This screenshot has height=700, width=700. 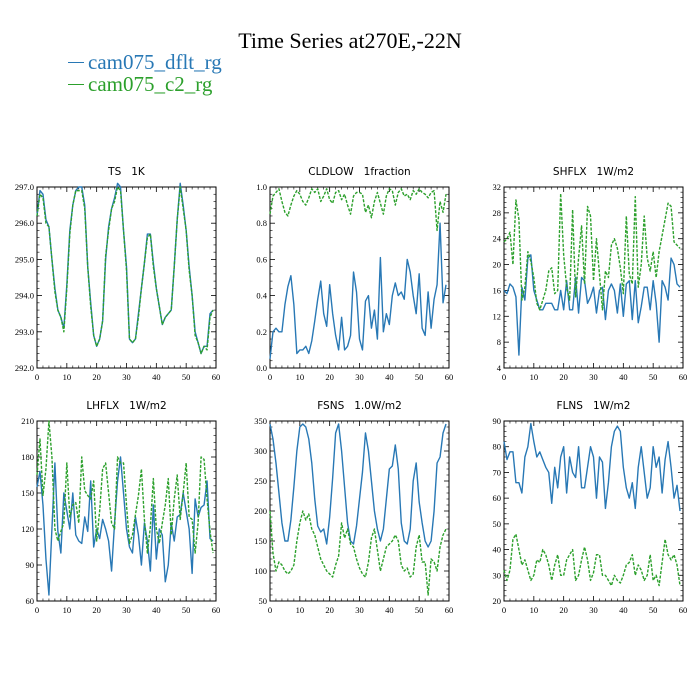 I want to click on y-tick-label: 70, so click(x=497, y=472).